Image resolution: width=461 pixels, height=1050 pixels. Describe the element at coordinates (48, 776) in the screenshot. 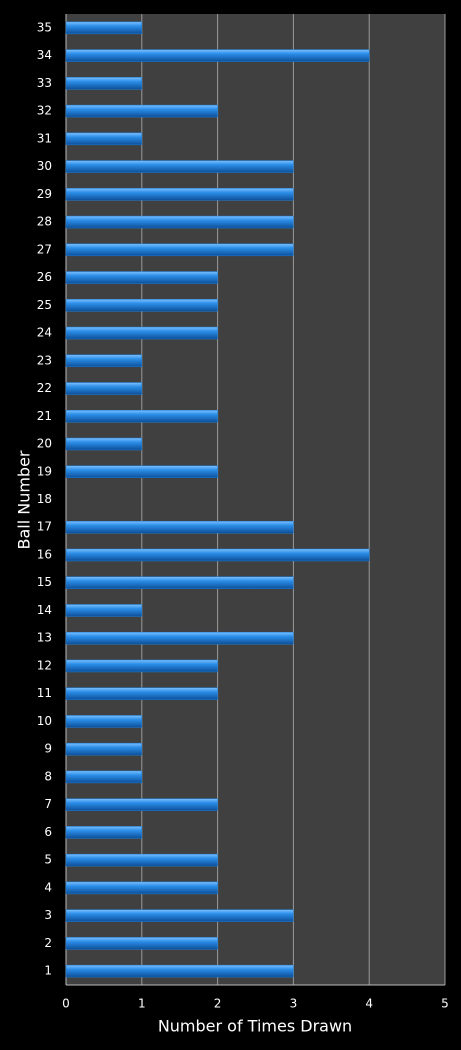

I see `y-tick-label: 8` at that location.